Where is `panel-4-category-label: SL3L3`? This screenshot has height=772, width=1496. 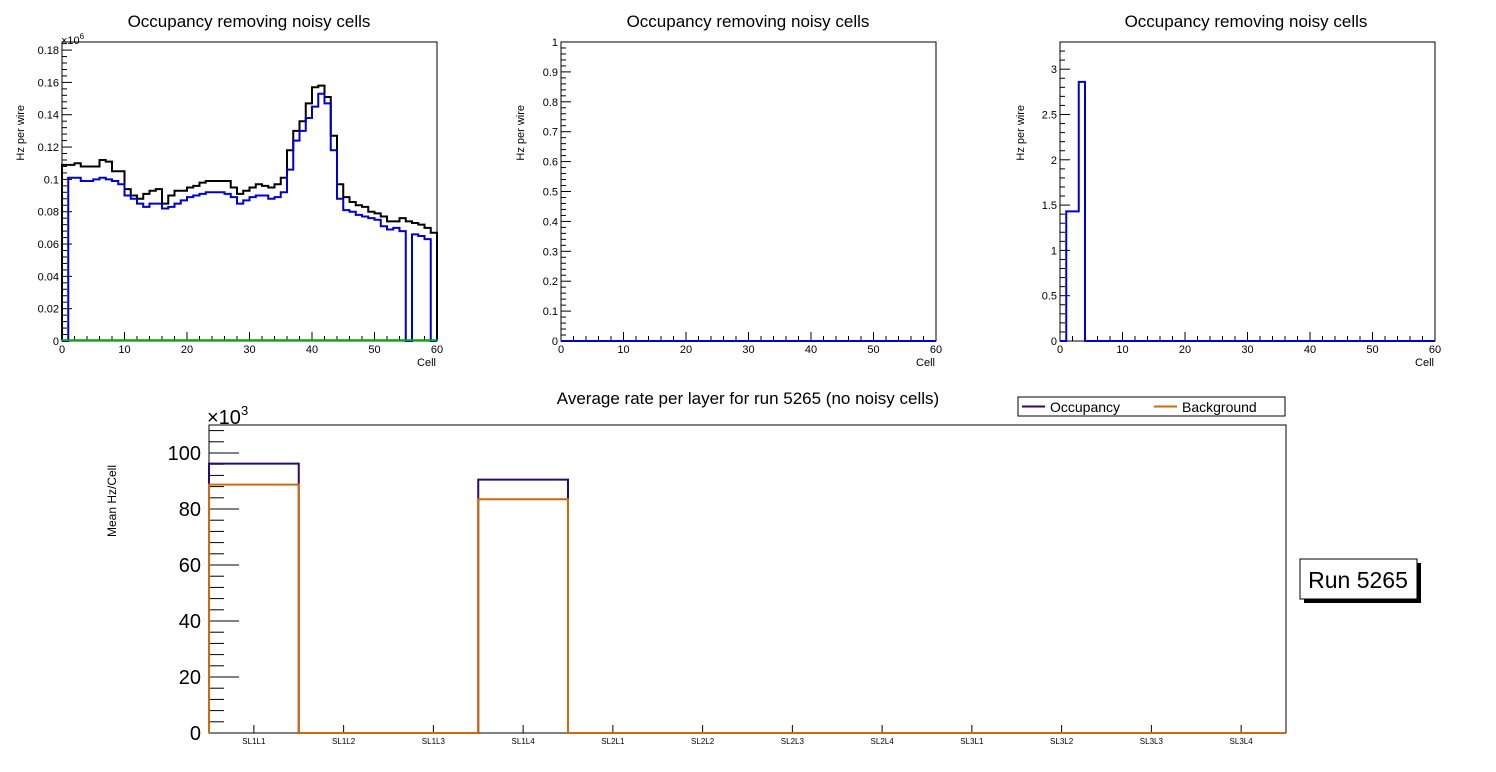
panel-4-category-label: SL3L3 is located at coordinates (1152, 741).